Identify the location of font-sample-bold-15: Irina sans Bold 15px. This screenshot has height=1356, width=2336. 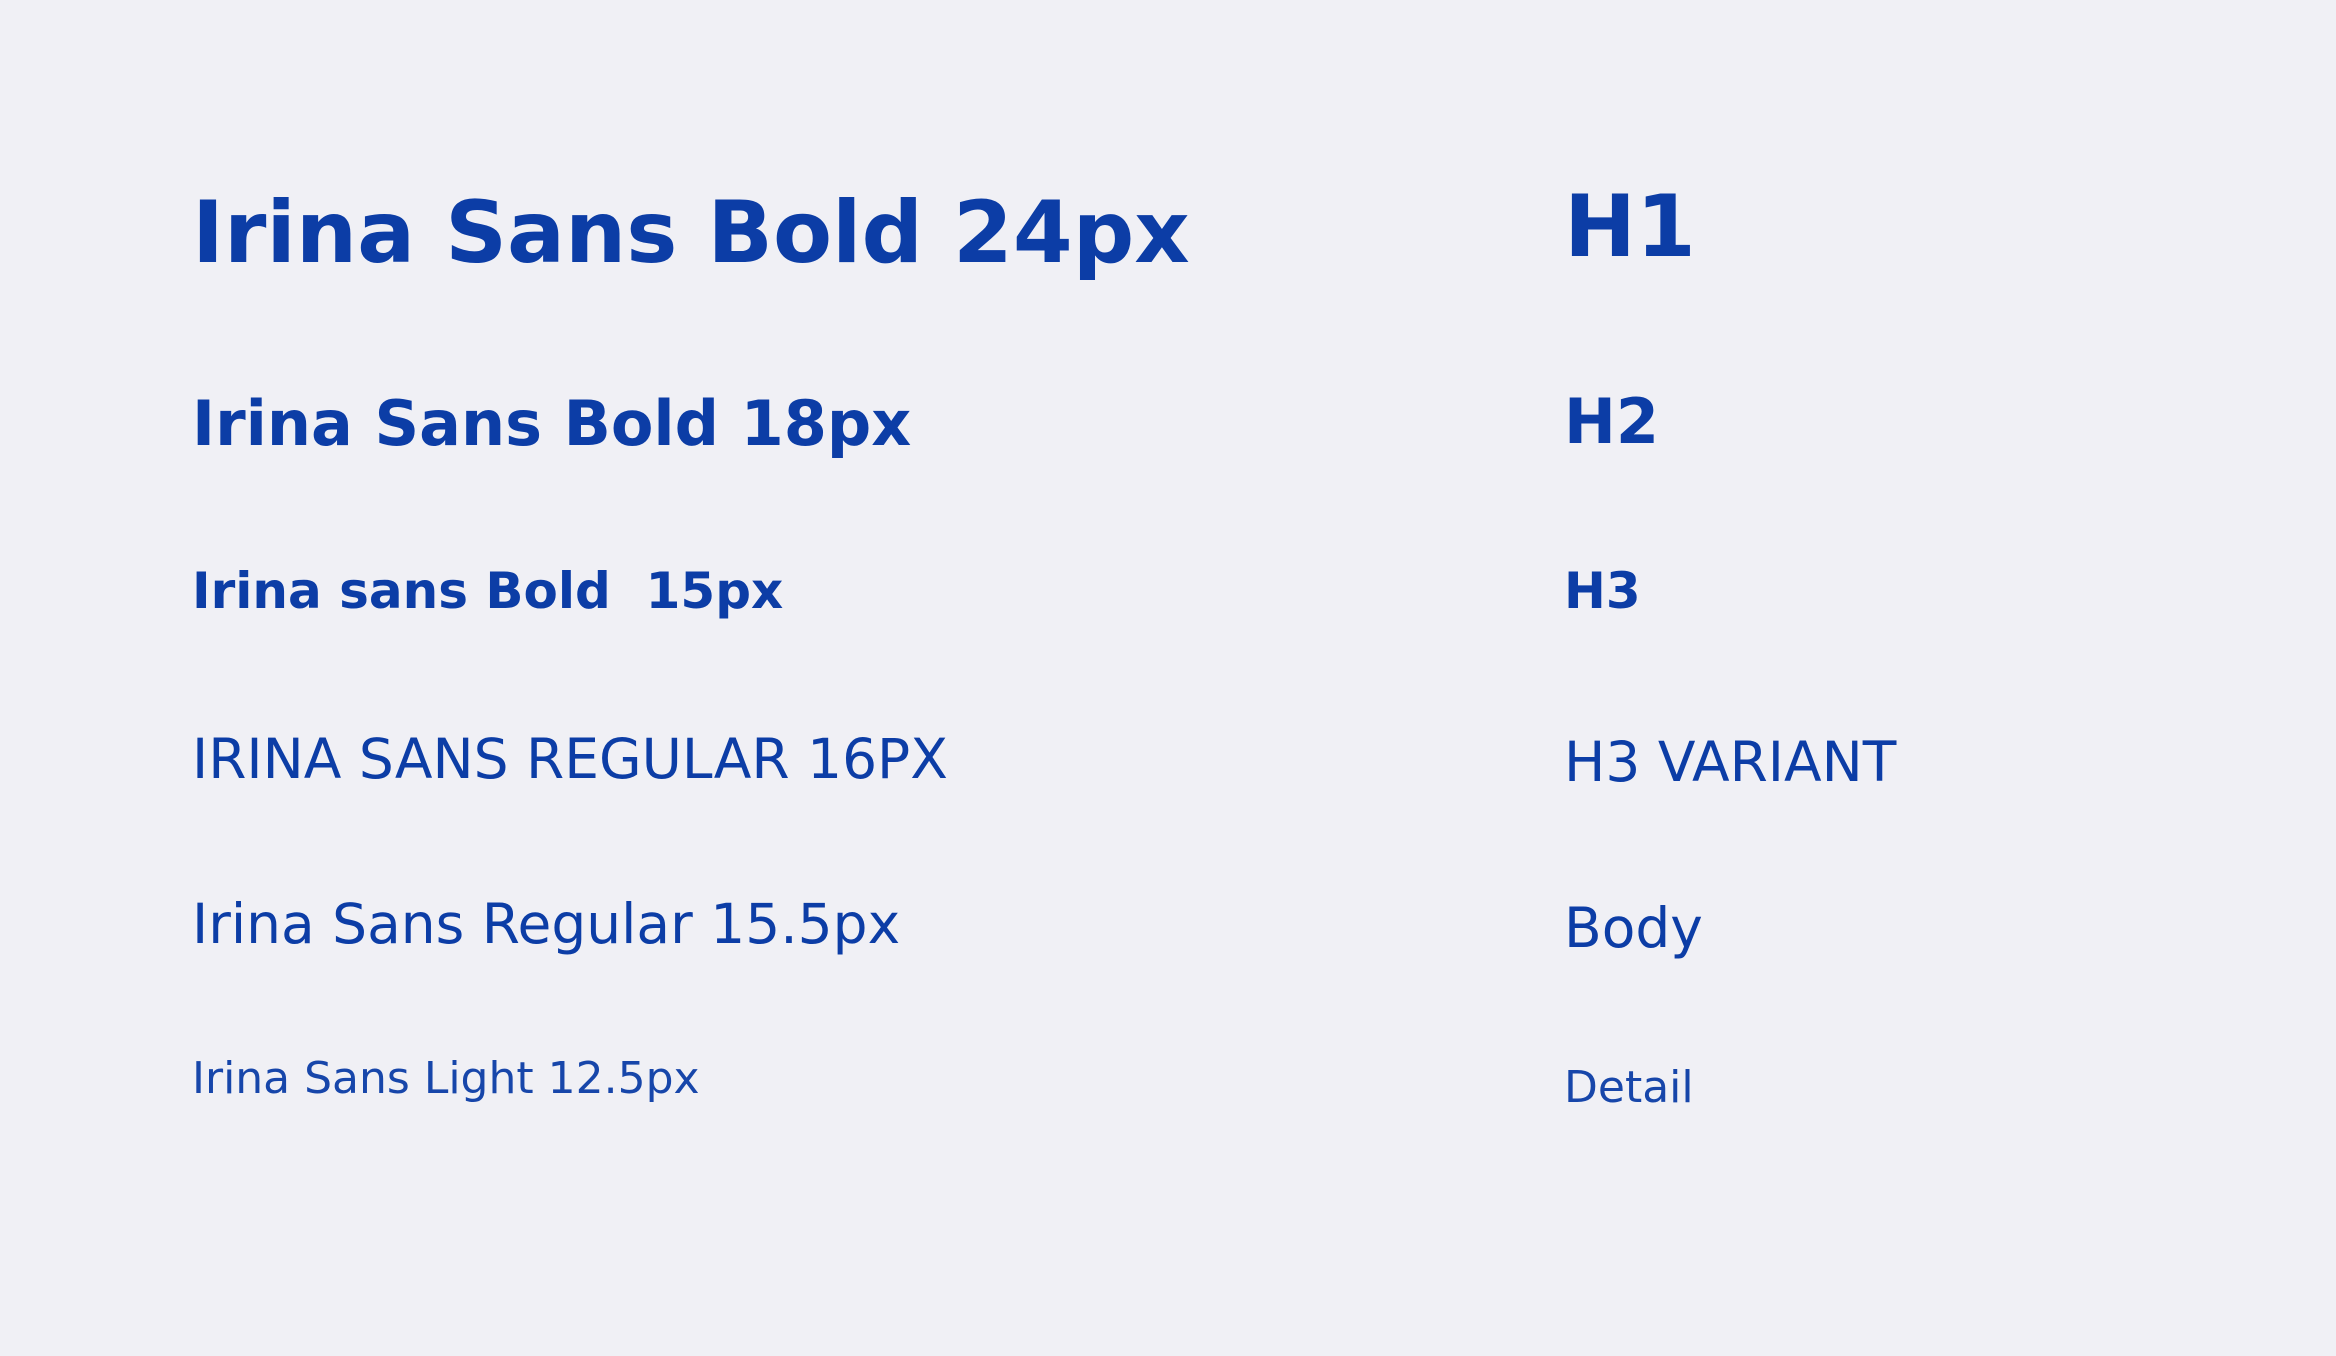
(488, 591).